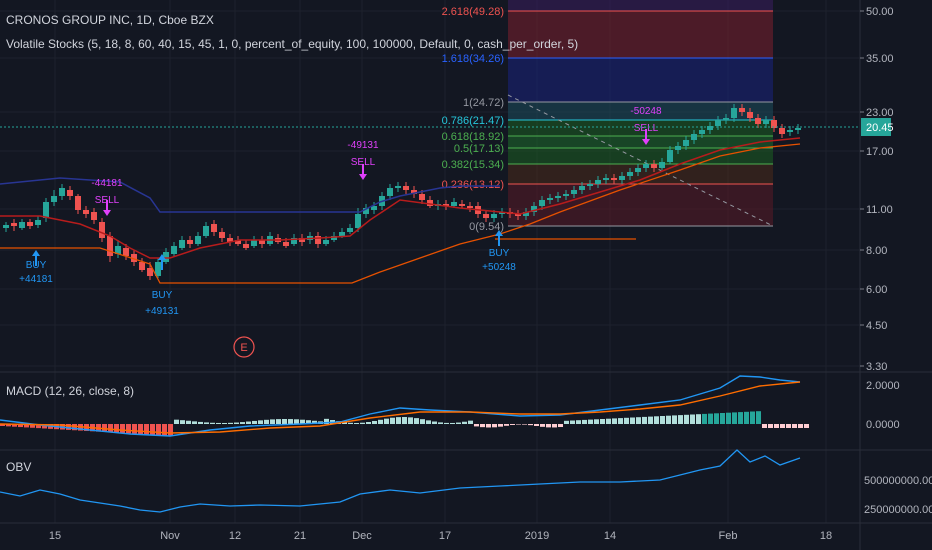  Describe the element at coordinates (473, 137) in the screenshot. I see `fib-level-label: 0.618(18.92)` at that location.